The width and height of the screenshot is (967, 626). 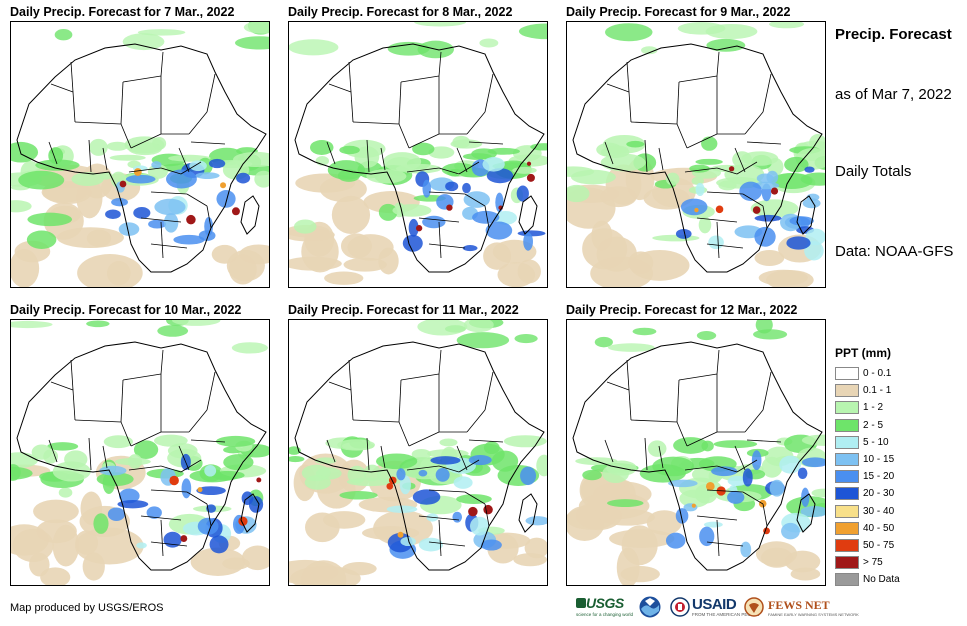 What do you see at coordinates (678, 12) in the screenshot?
I see `panel-title: Daily Precip. Forecast for 9 Mar., 2022` at bounding box center [678, 12].